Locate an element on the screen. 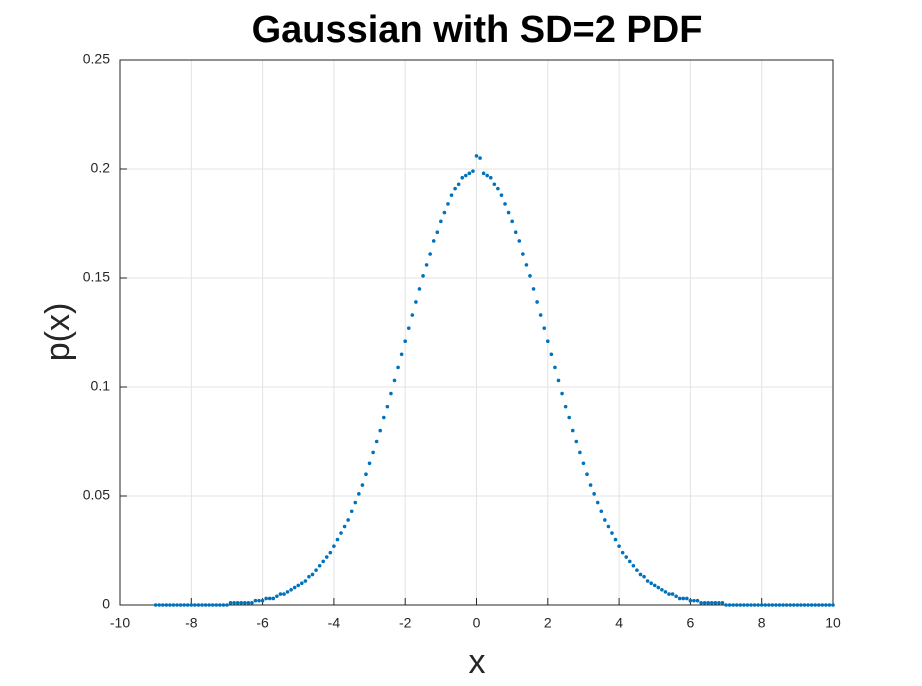 Image resolution: width=922 pixels, height=686 pixels. x-tick-label: 4 is located at coordinates (619, 623).